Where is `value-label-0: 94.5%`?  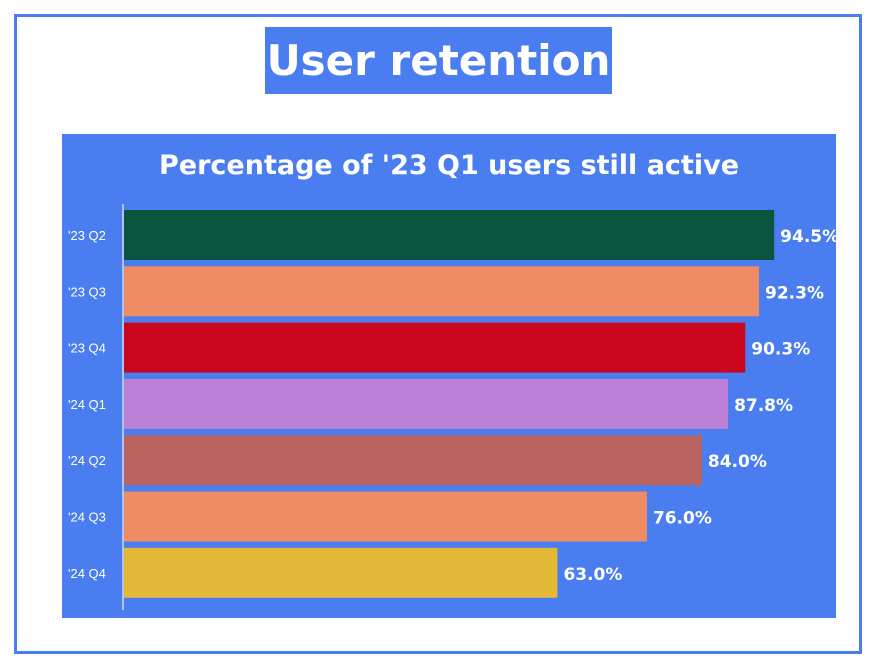
value-label-0: 94.5% is located at coordinates (808, 237).